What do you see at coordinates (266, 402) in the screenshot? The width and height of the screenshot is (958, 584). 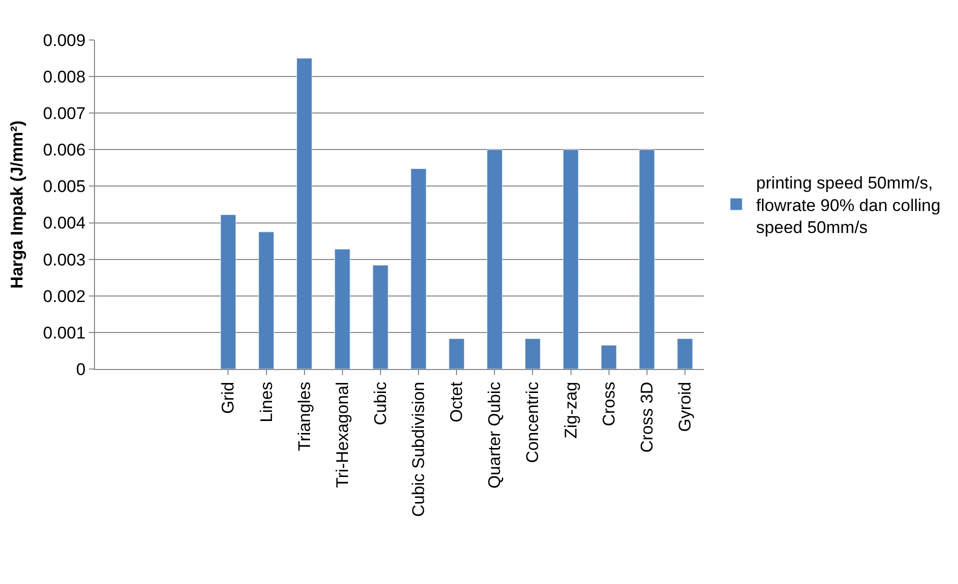 I see `x-tick-label: Lines` at bounding box center [266, 402].